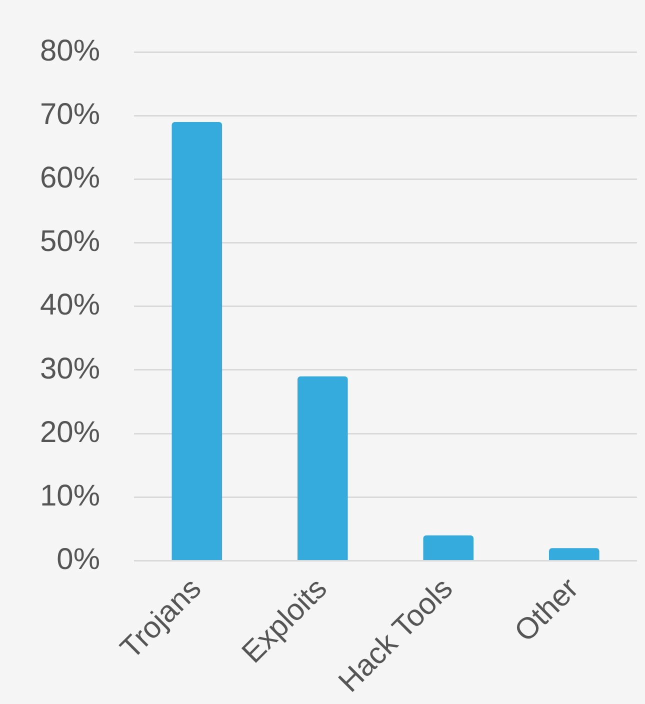 The image size is (645, 704). What do you see at coordinates (70, 369) in the screenshot?
I see `y-tick-label: 30%` at bounding box center [70, 369].